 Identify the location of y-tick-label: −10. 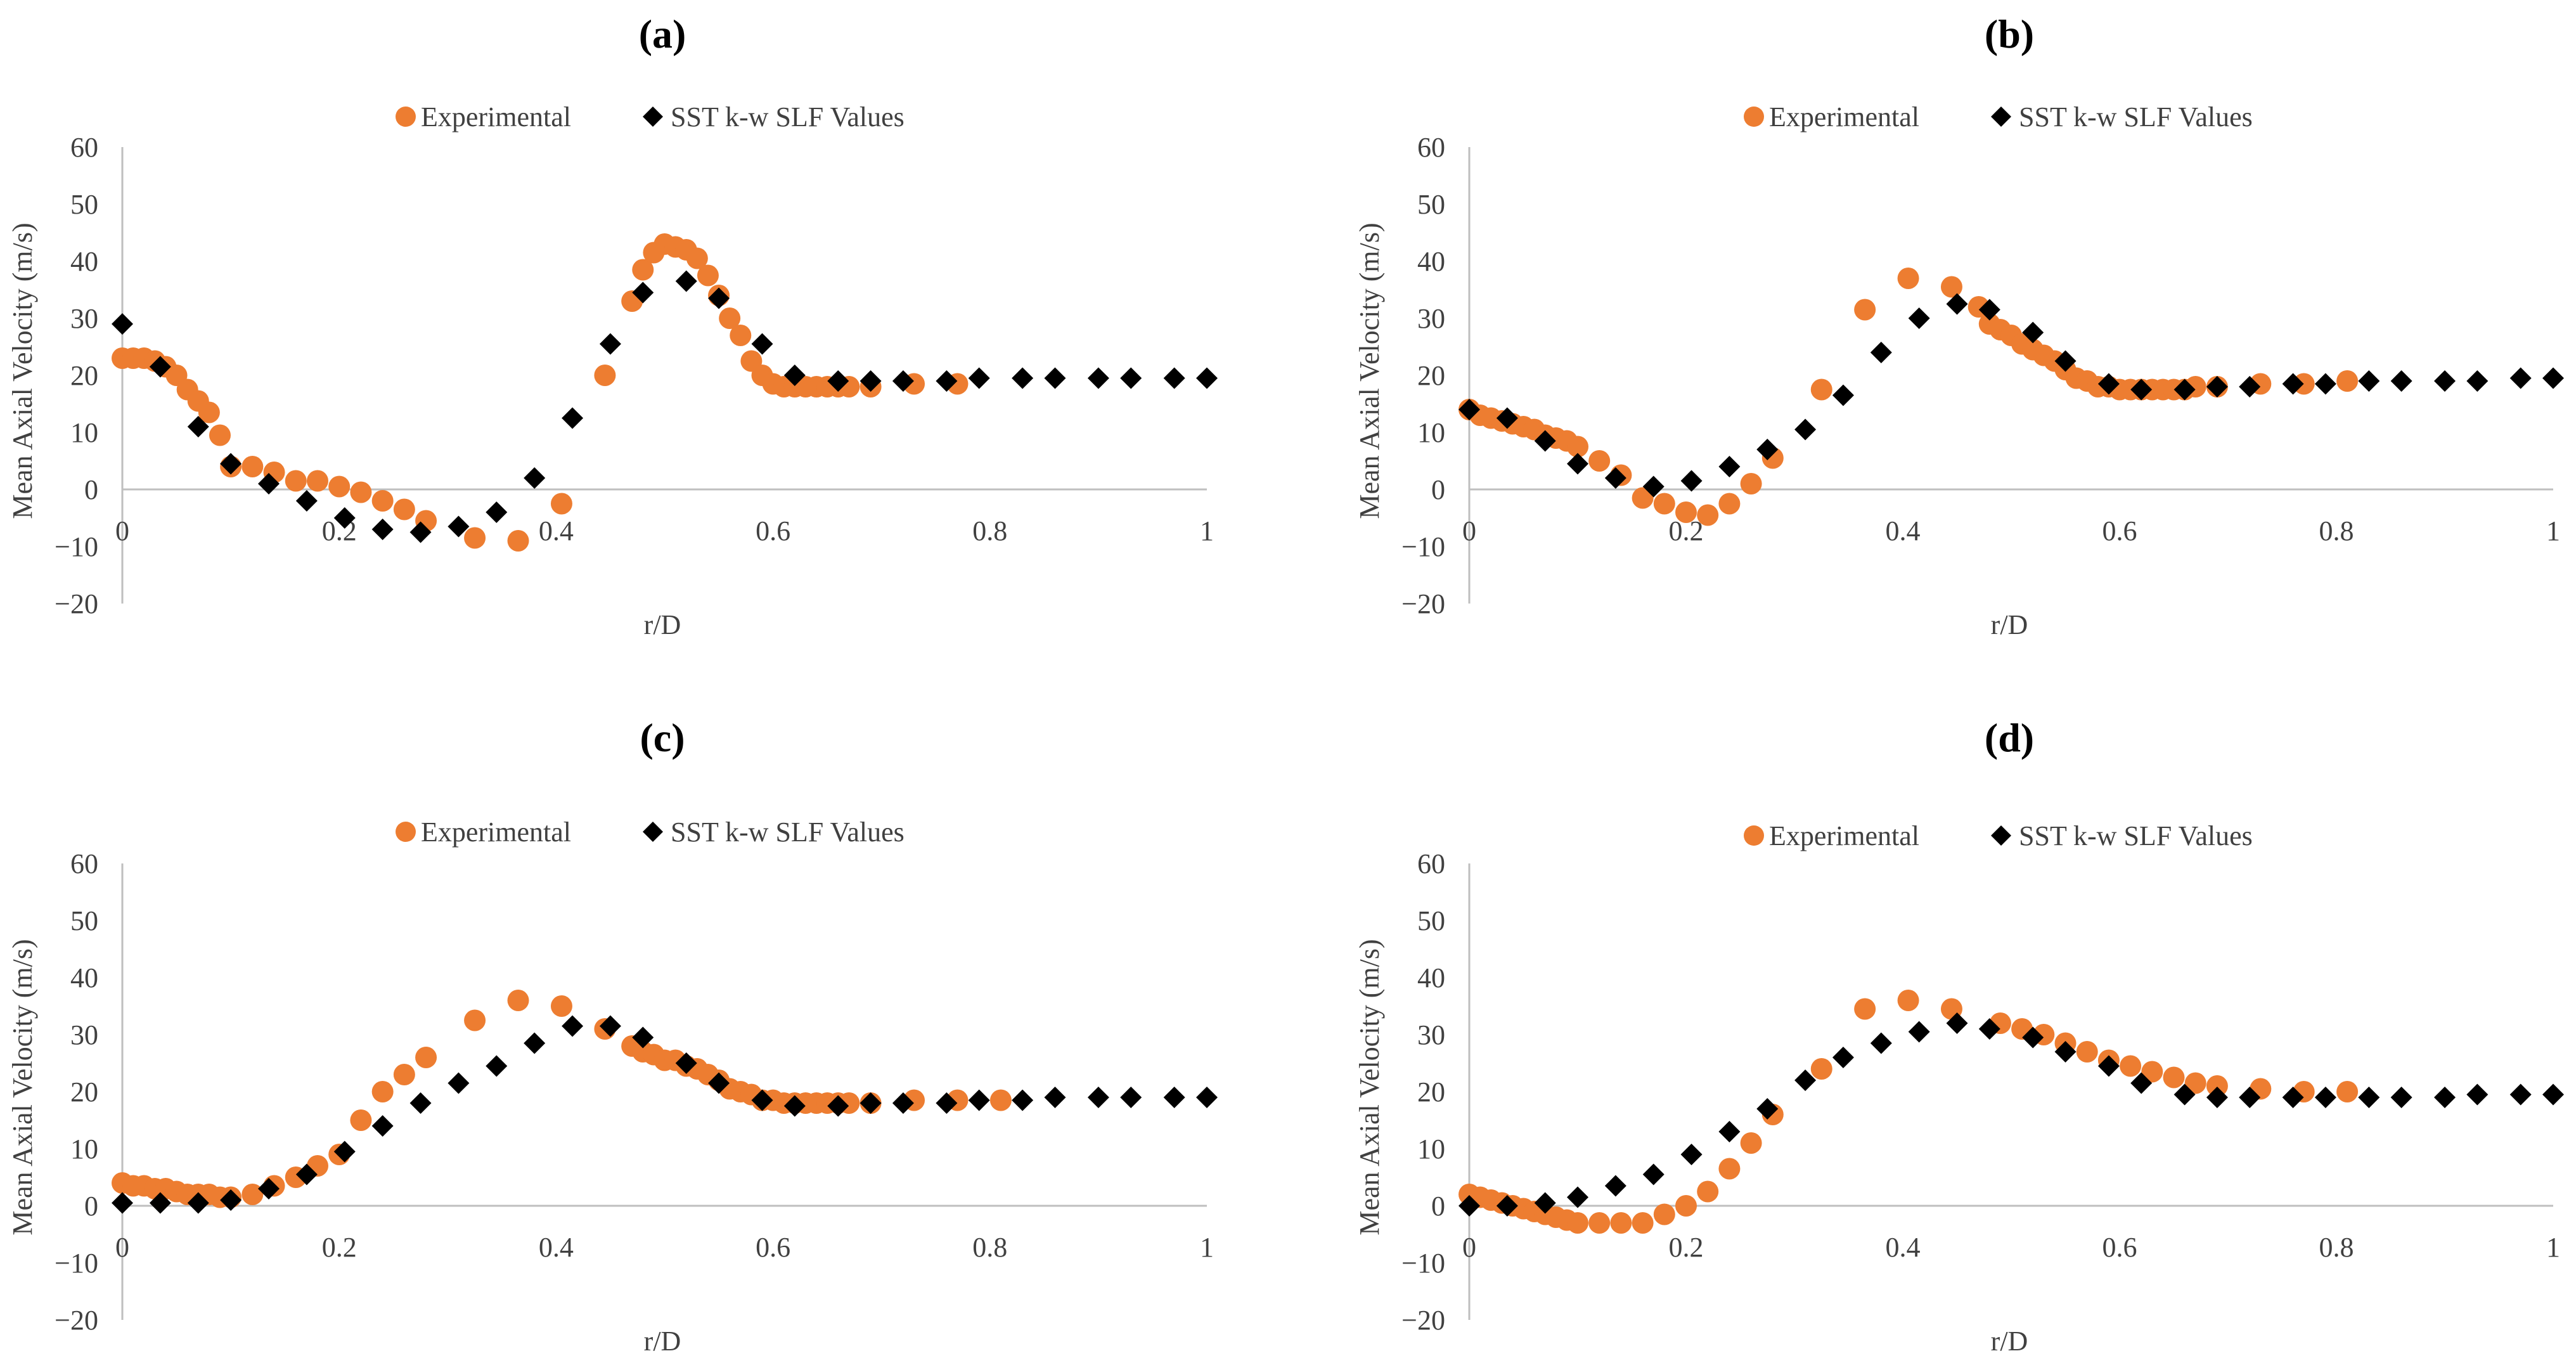
(1423, 1263).